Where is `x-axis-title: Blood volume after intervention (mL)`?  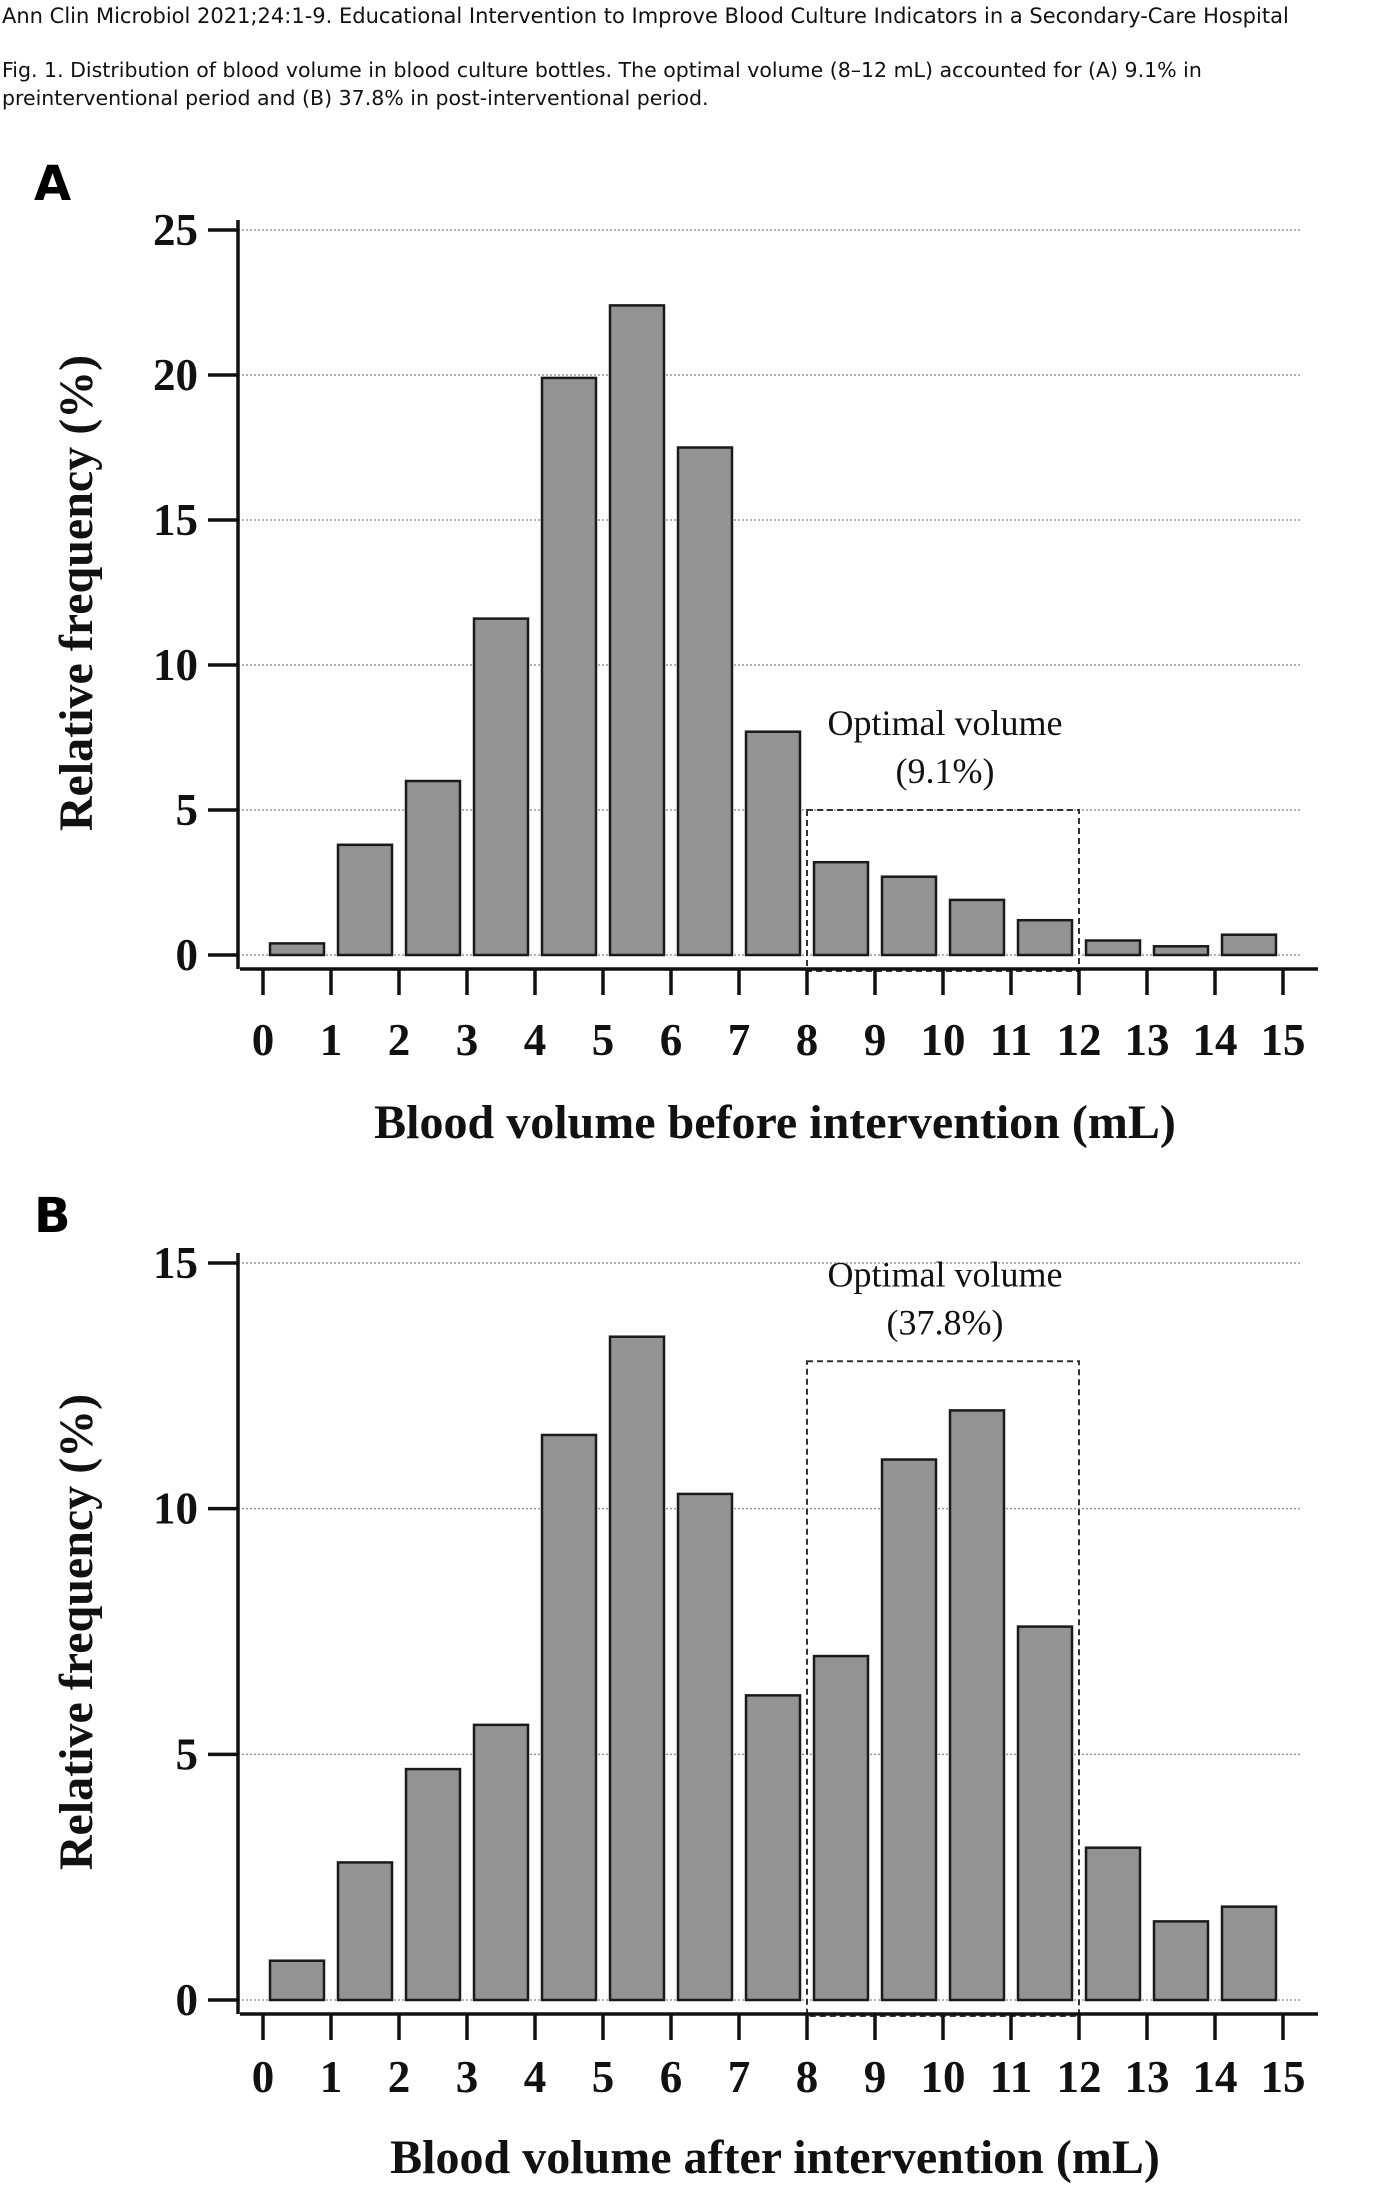
x-axis-title: Blood volume after intervention (mL) is located at coordinates (775, 2157).